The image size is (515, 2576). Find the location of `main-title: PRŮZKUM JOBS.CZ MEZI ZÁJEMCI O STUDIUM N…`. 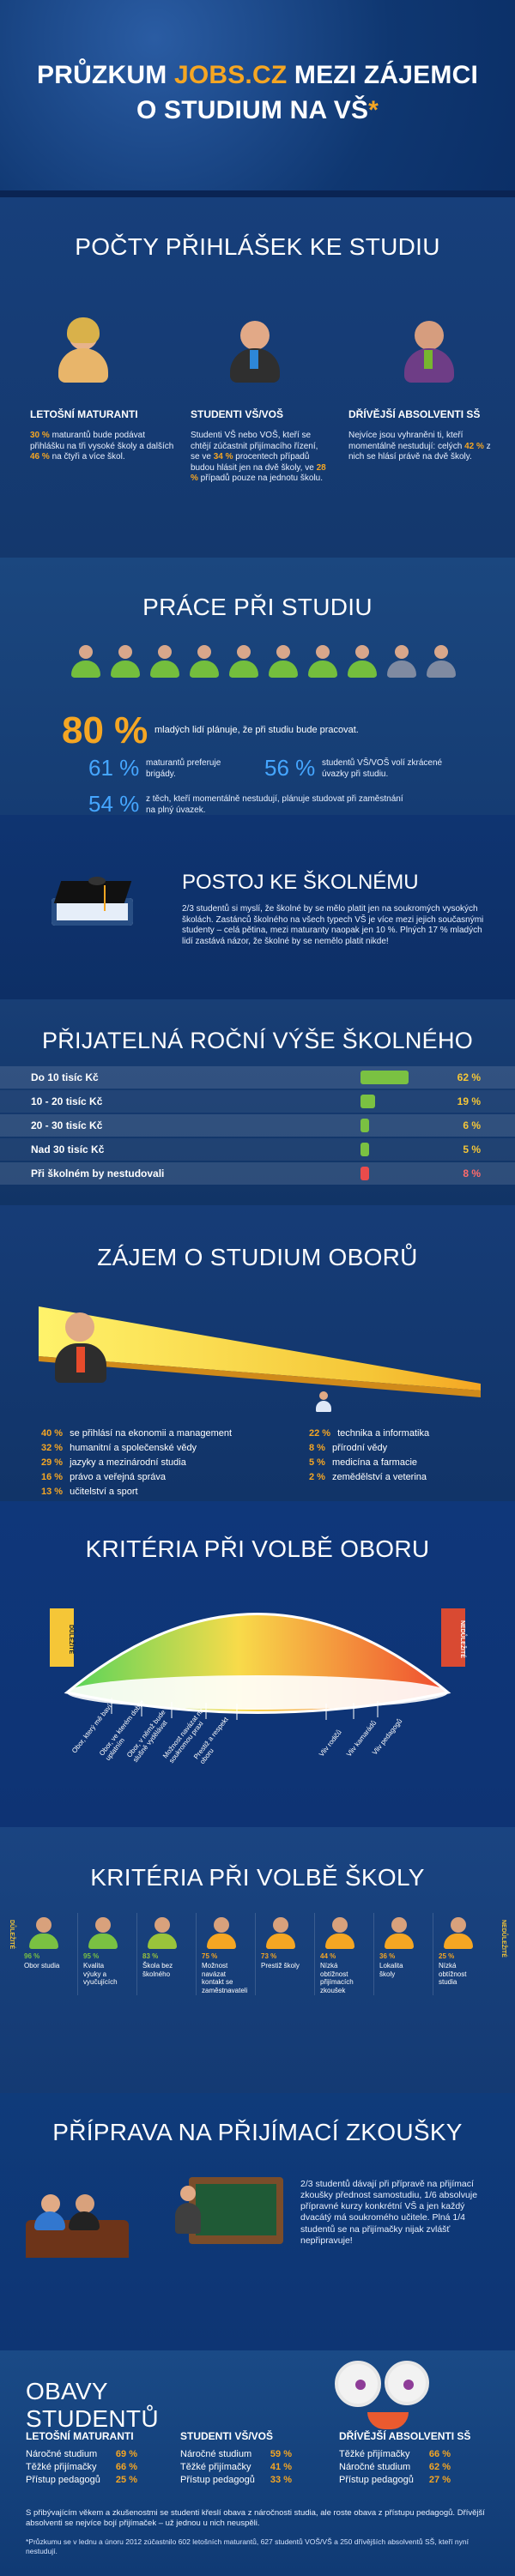

main-title: PRŮZKUM JOBS.CZ MEZI ZÁJEMCI O STUDIUM N… is located at coordinates (257, 93).